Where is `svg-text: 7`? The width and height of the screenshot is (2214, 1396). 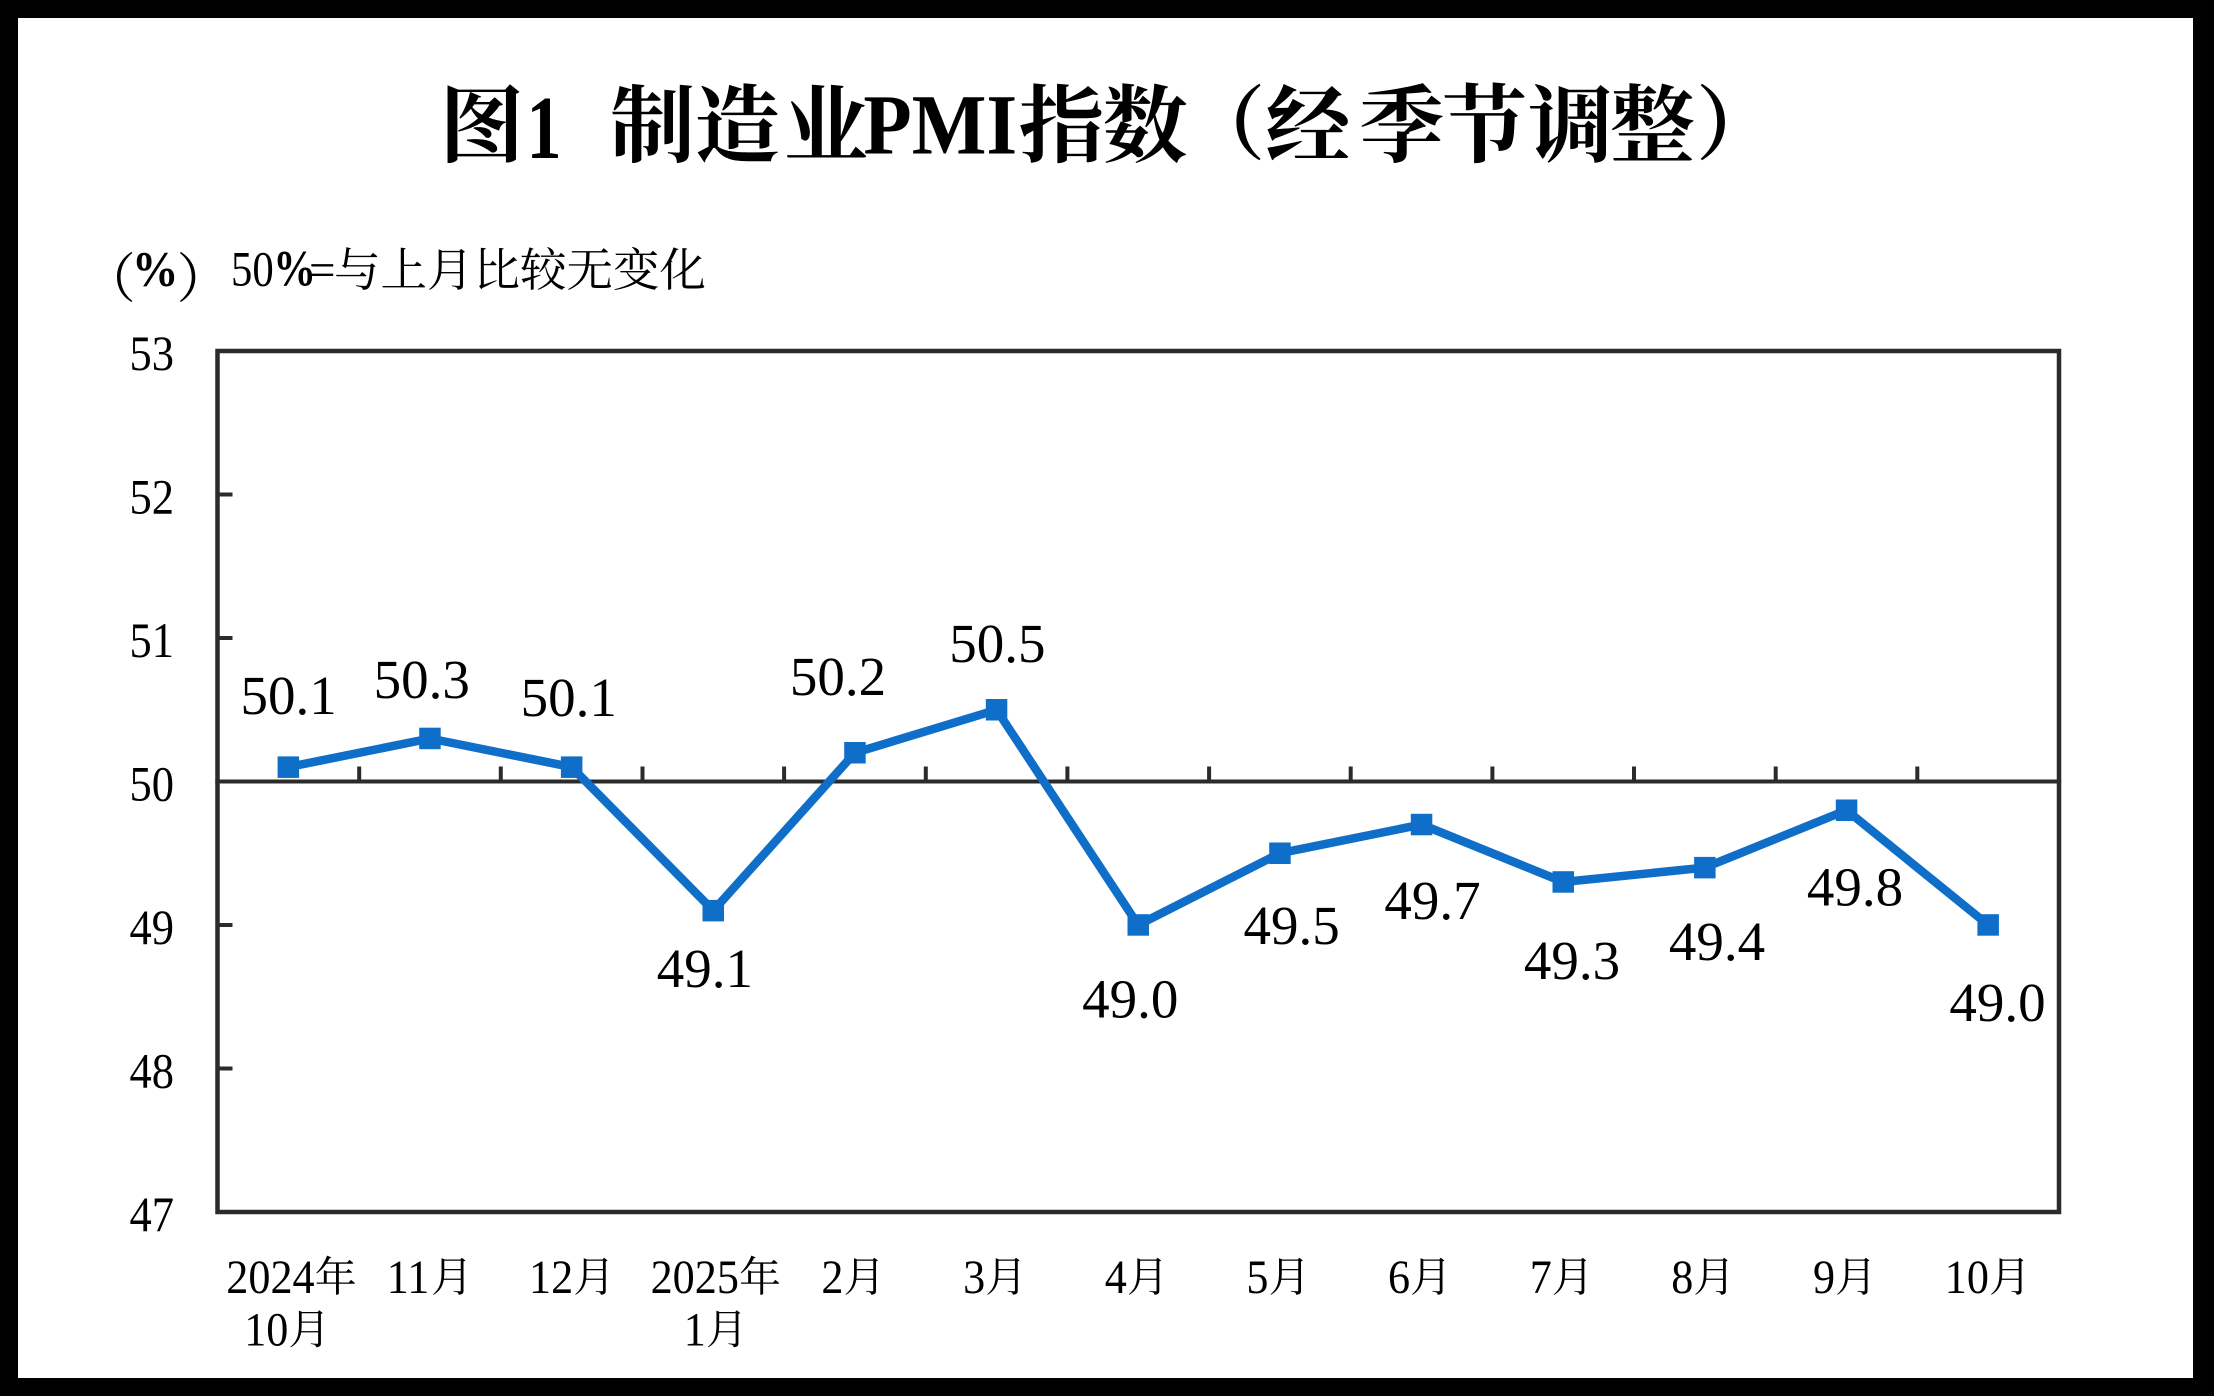
svg-text: 7 is located at coordinates (1541, 1276).